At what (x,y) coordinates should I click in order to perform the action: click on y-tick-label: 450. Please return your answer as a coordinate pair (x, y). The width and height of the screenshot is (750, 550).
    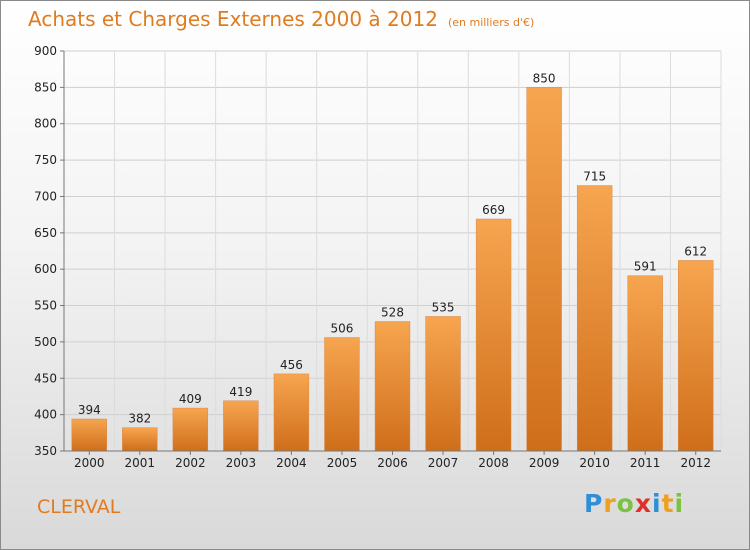
    Looking at the image, I should click on (45, 378).